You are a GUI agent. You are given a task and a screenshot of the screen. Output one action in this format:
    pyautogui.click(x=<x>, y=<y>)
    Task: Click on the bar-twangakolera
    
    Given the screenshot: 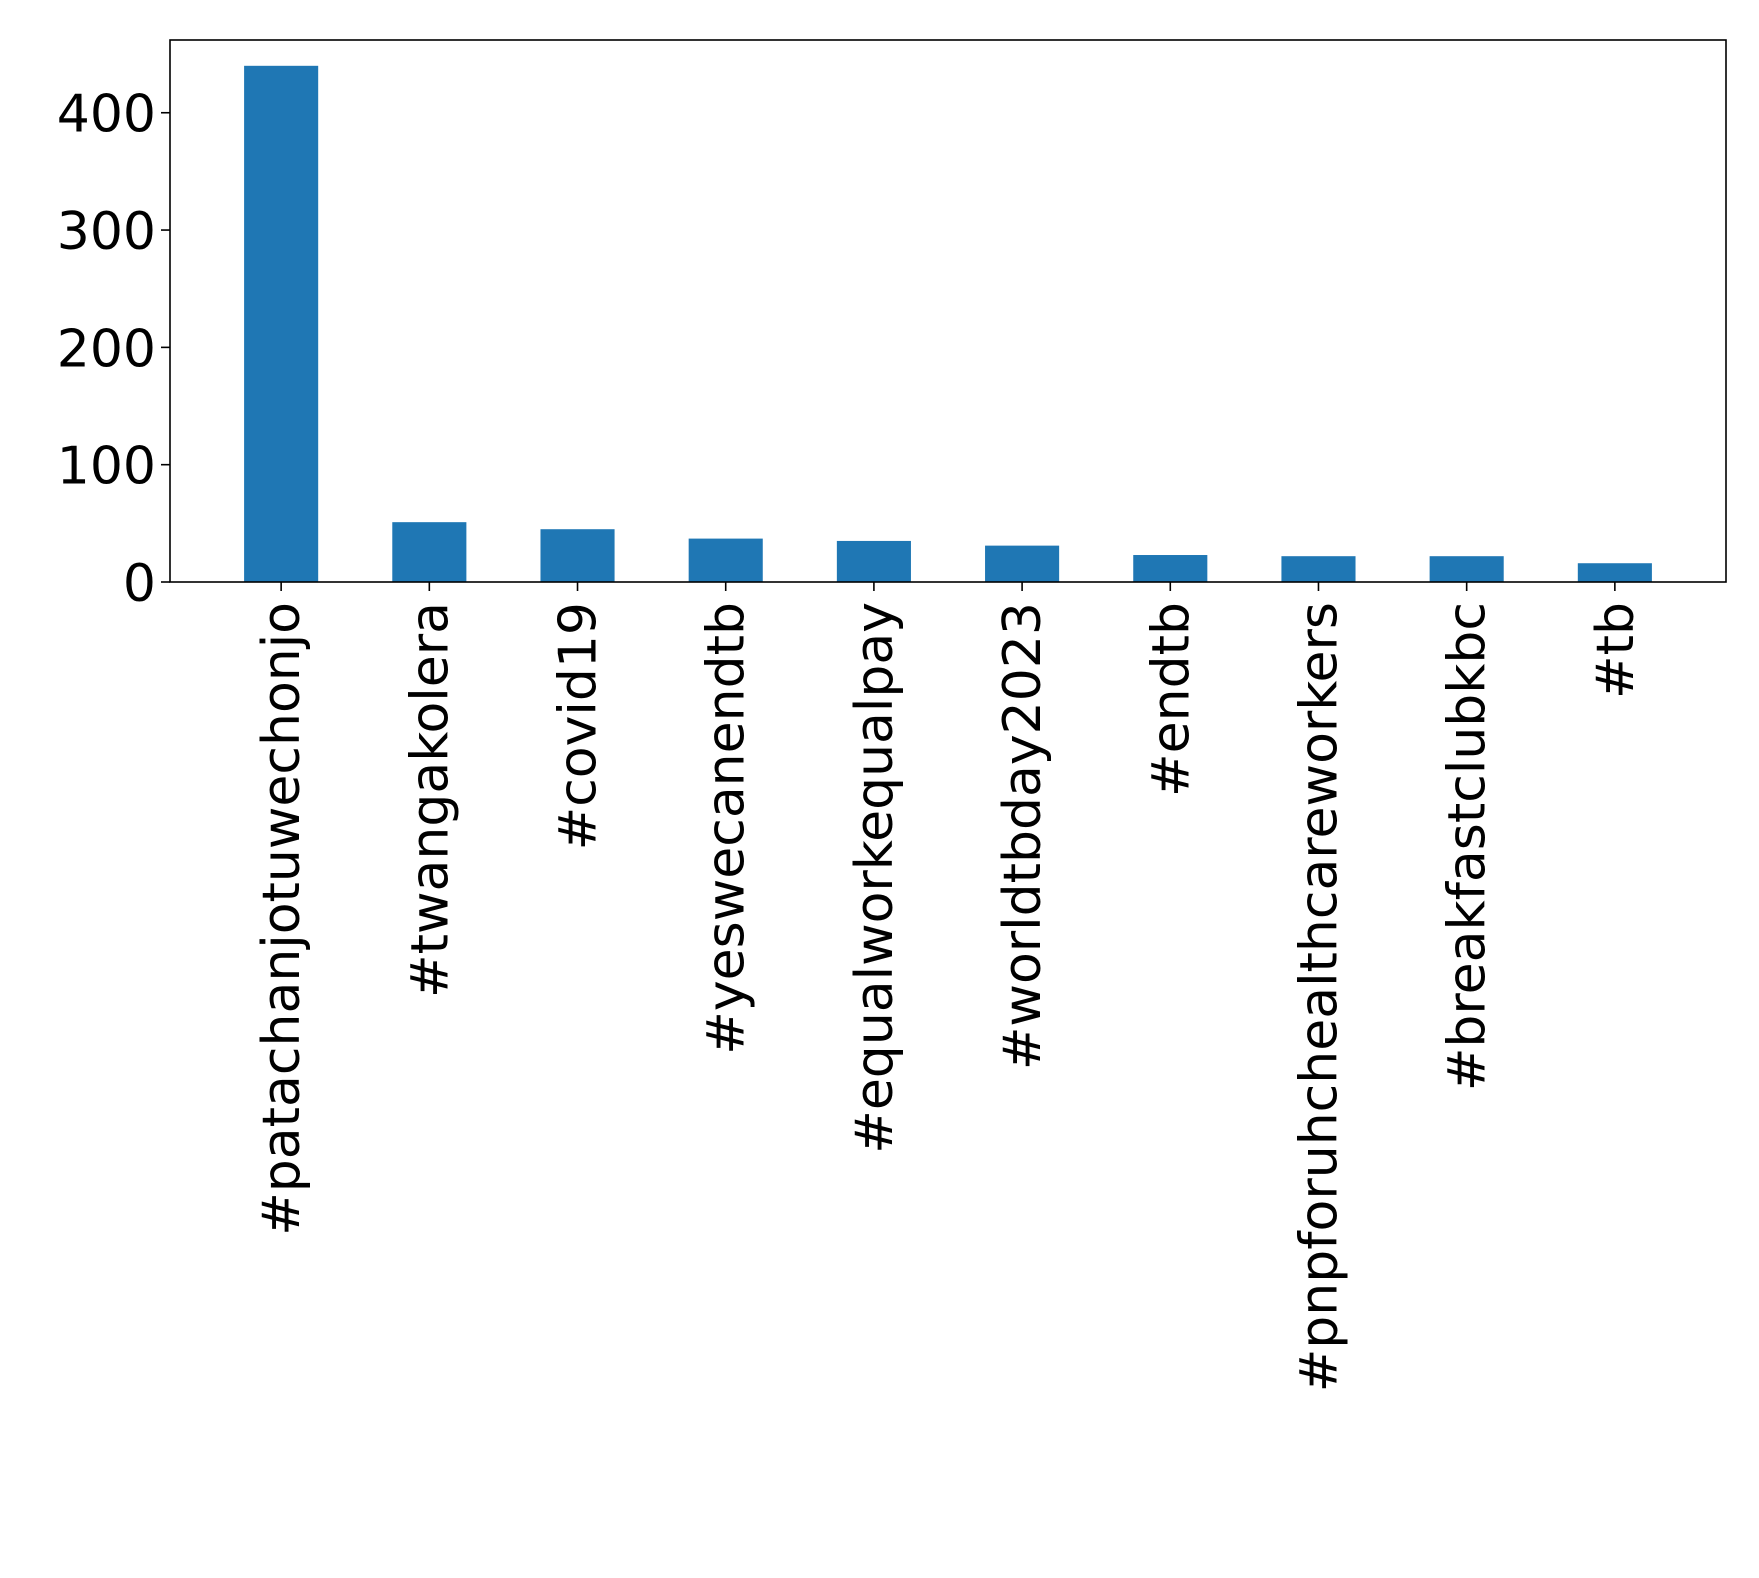 What is the action you would take?
    pyautogui.click(x=429, y=552)
    